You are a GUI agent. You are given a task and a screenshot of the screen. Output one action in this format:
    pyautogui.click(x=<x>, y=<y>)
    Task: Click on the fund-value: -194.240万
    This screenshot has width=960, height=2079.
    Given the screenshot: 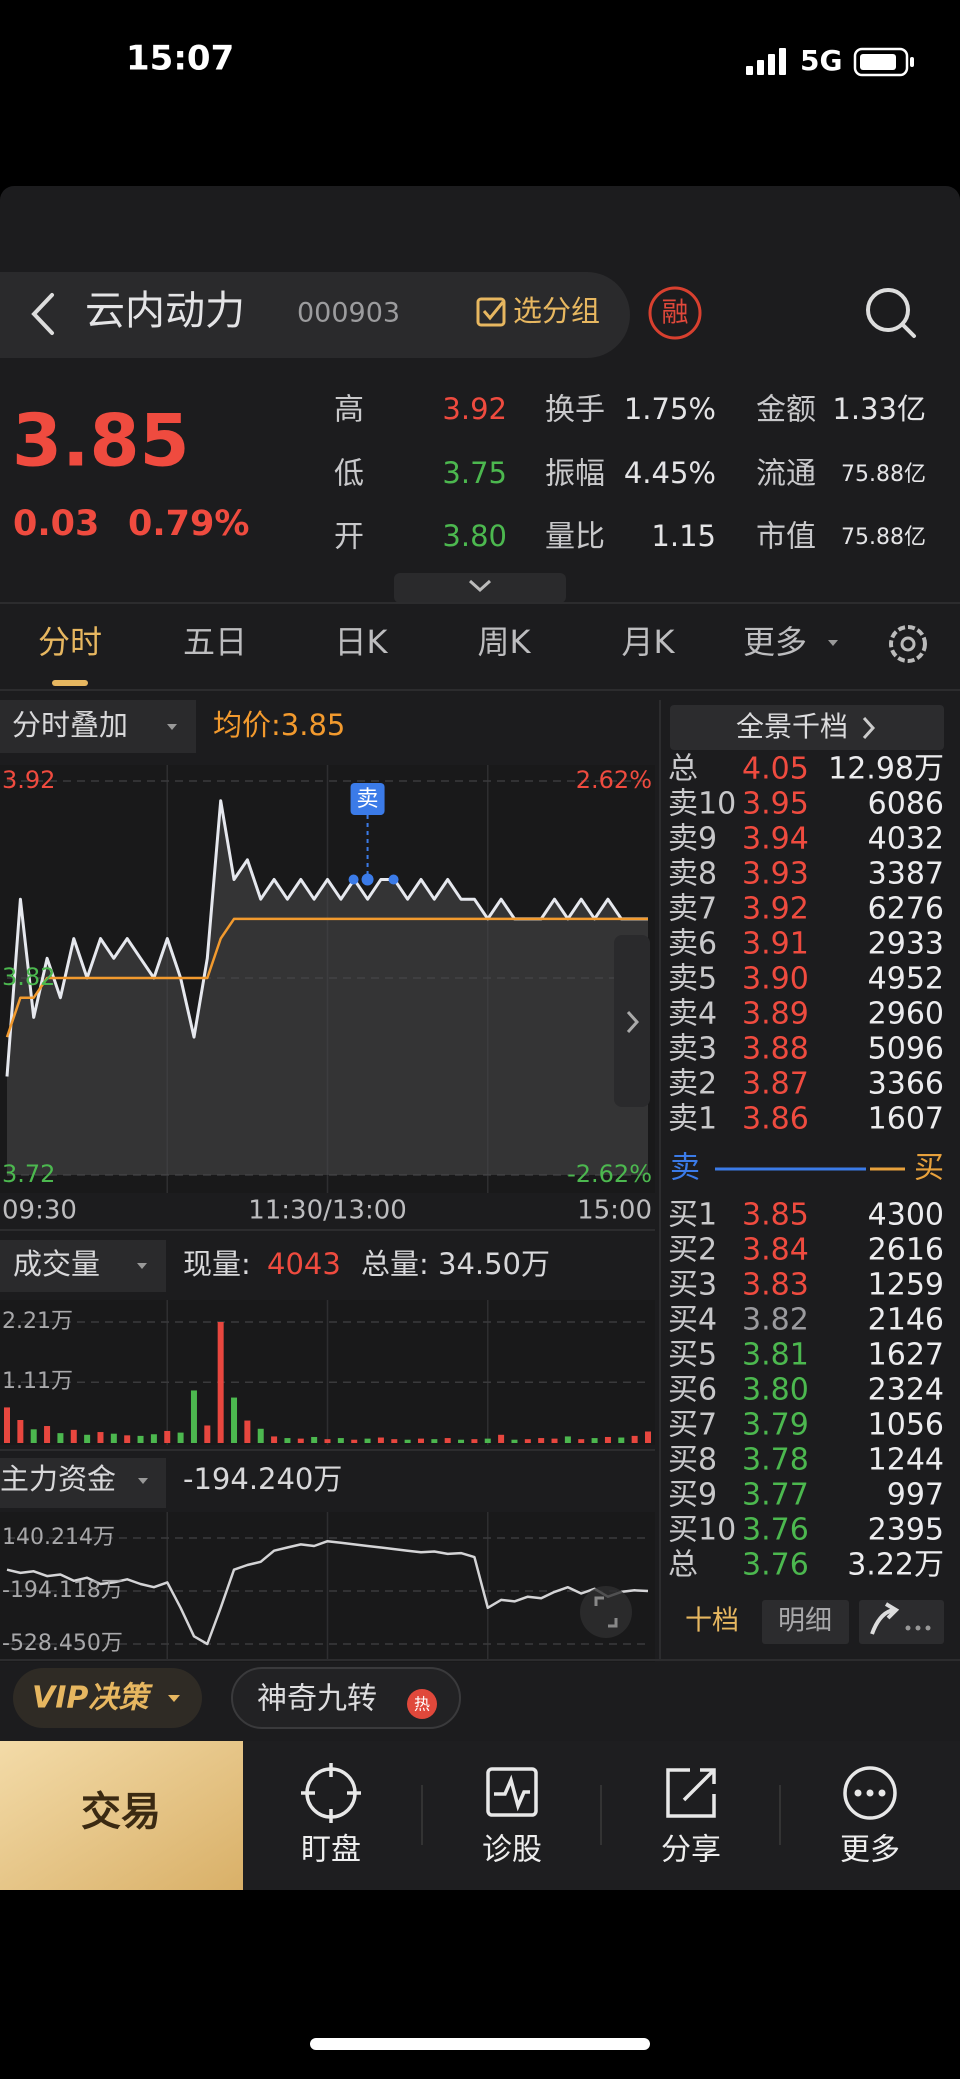 What is the action you would take?
    pyautogui.click(x=262, y=1479)
    